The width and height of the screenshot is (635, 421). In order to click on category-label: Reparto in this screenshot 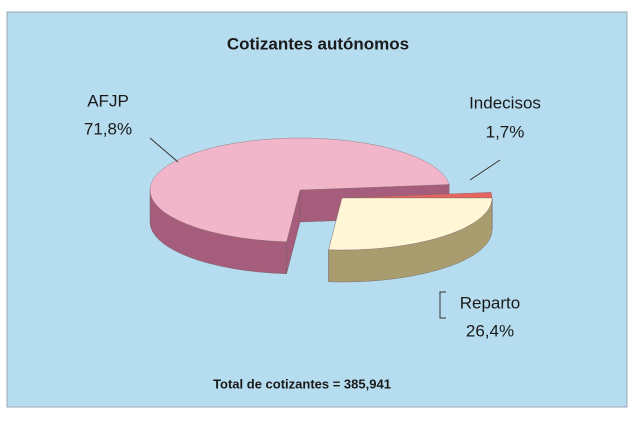, I will do `click(490, 302)`.